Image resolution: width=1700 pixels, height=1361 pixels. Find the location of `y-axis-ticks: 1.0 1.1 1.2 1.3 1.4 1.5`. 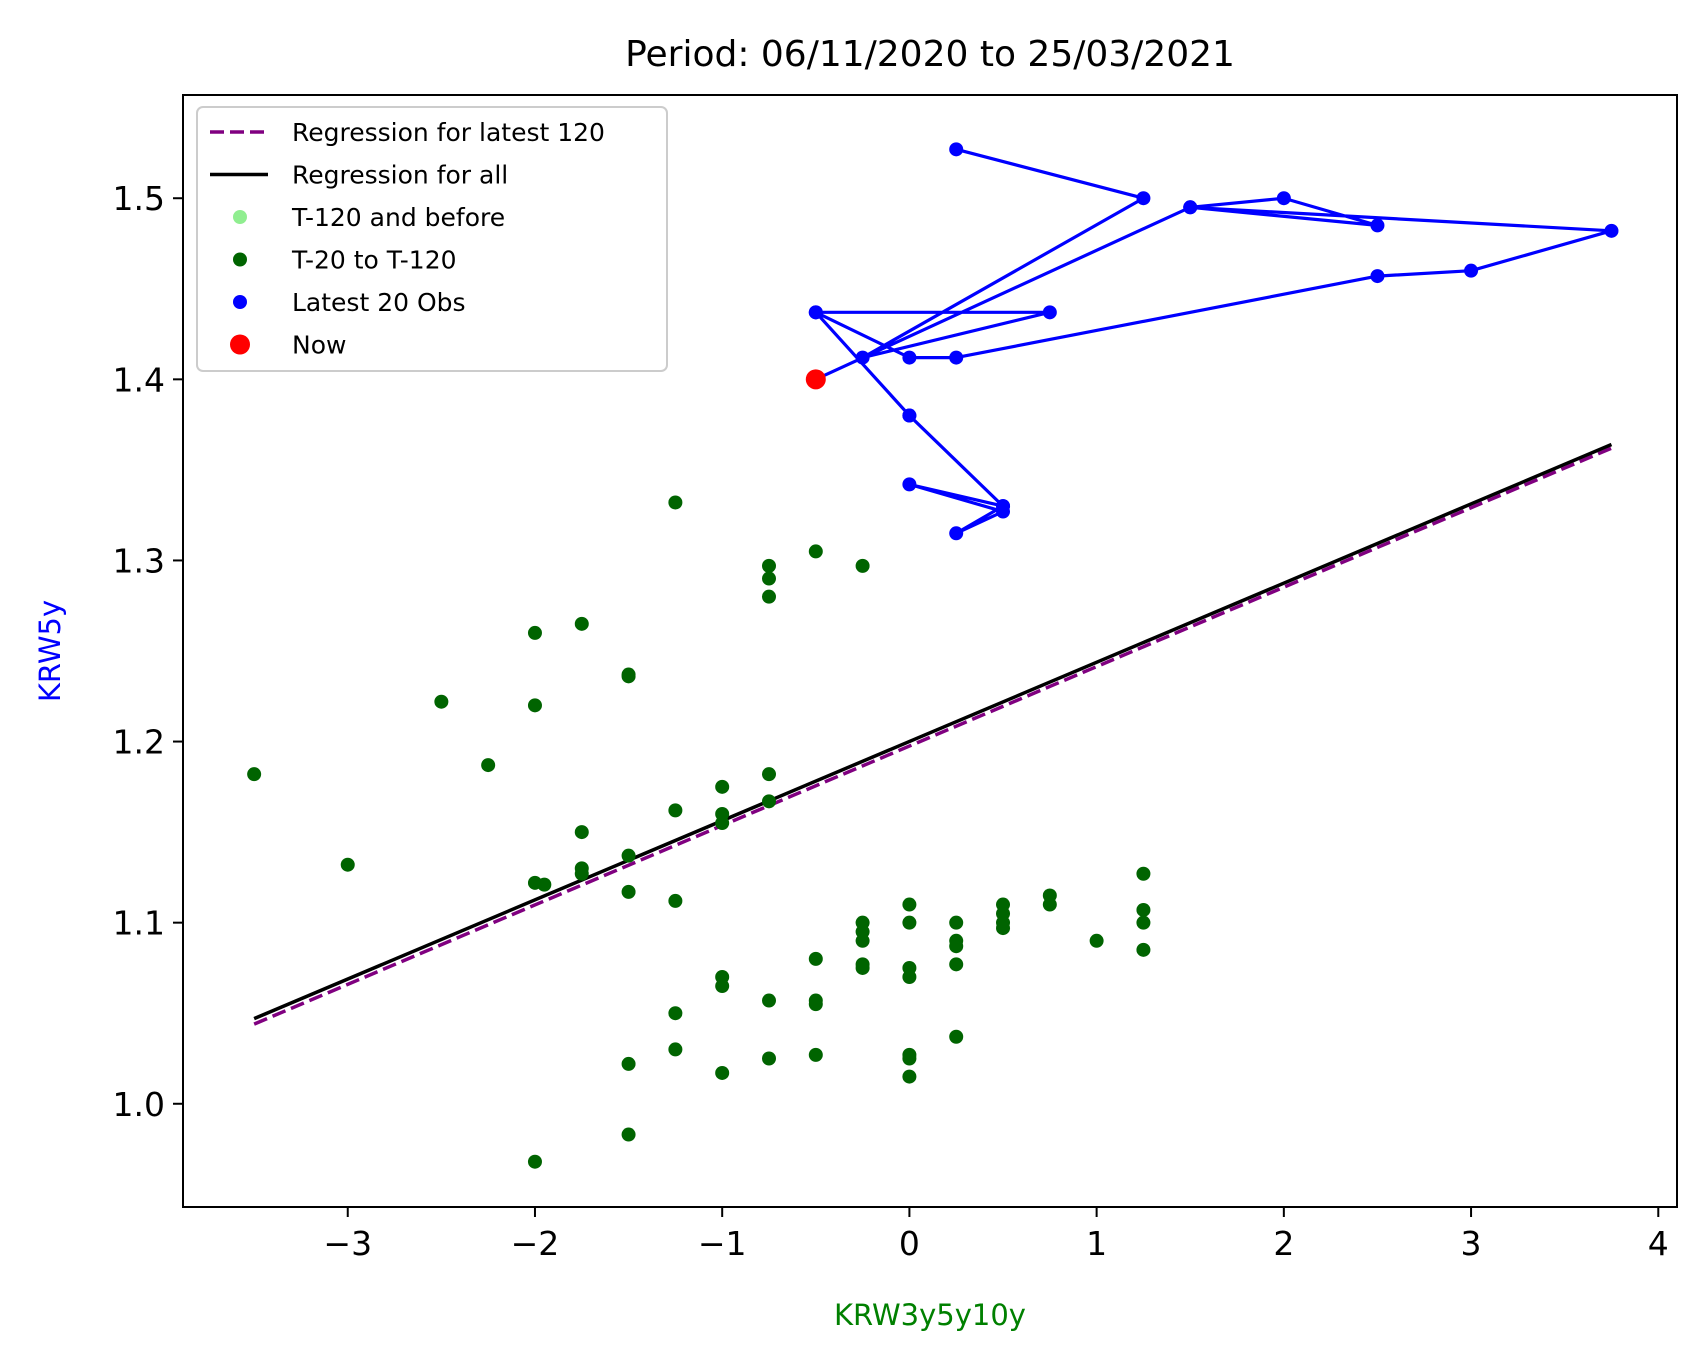

y-axis-ticks: 1.0 1.1 1.2 1.3 1.4 1.5 is located at coordinates (148, 651).